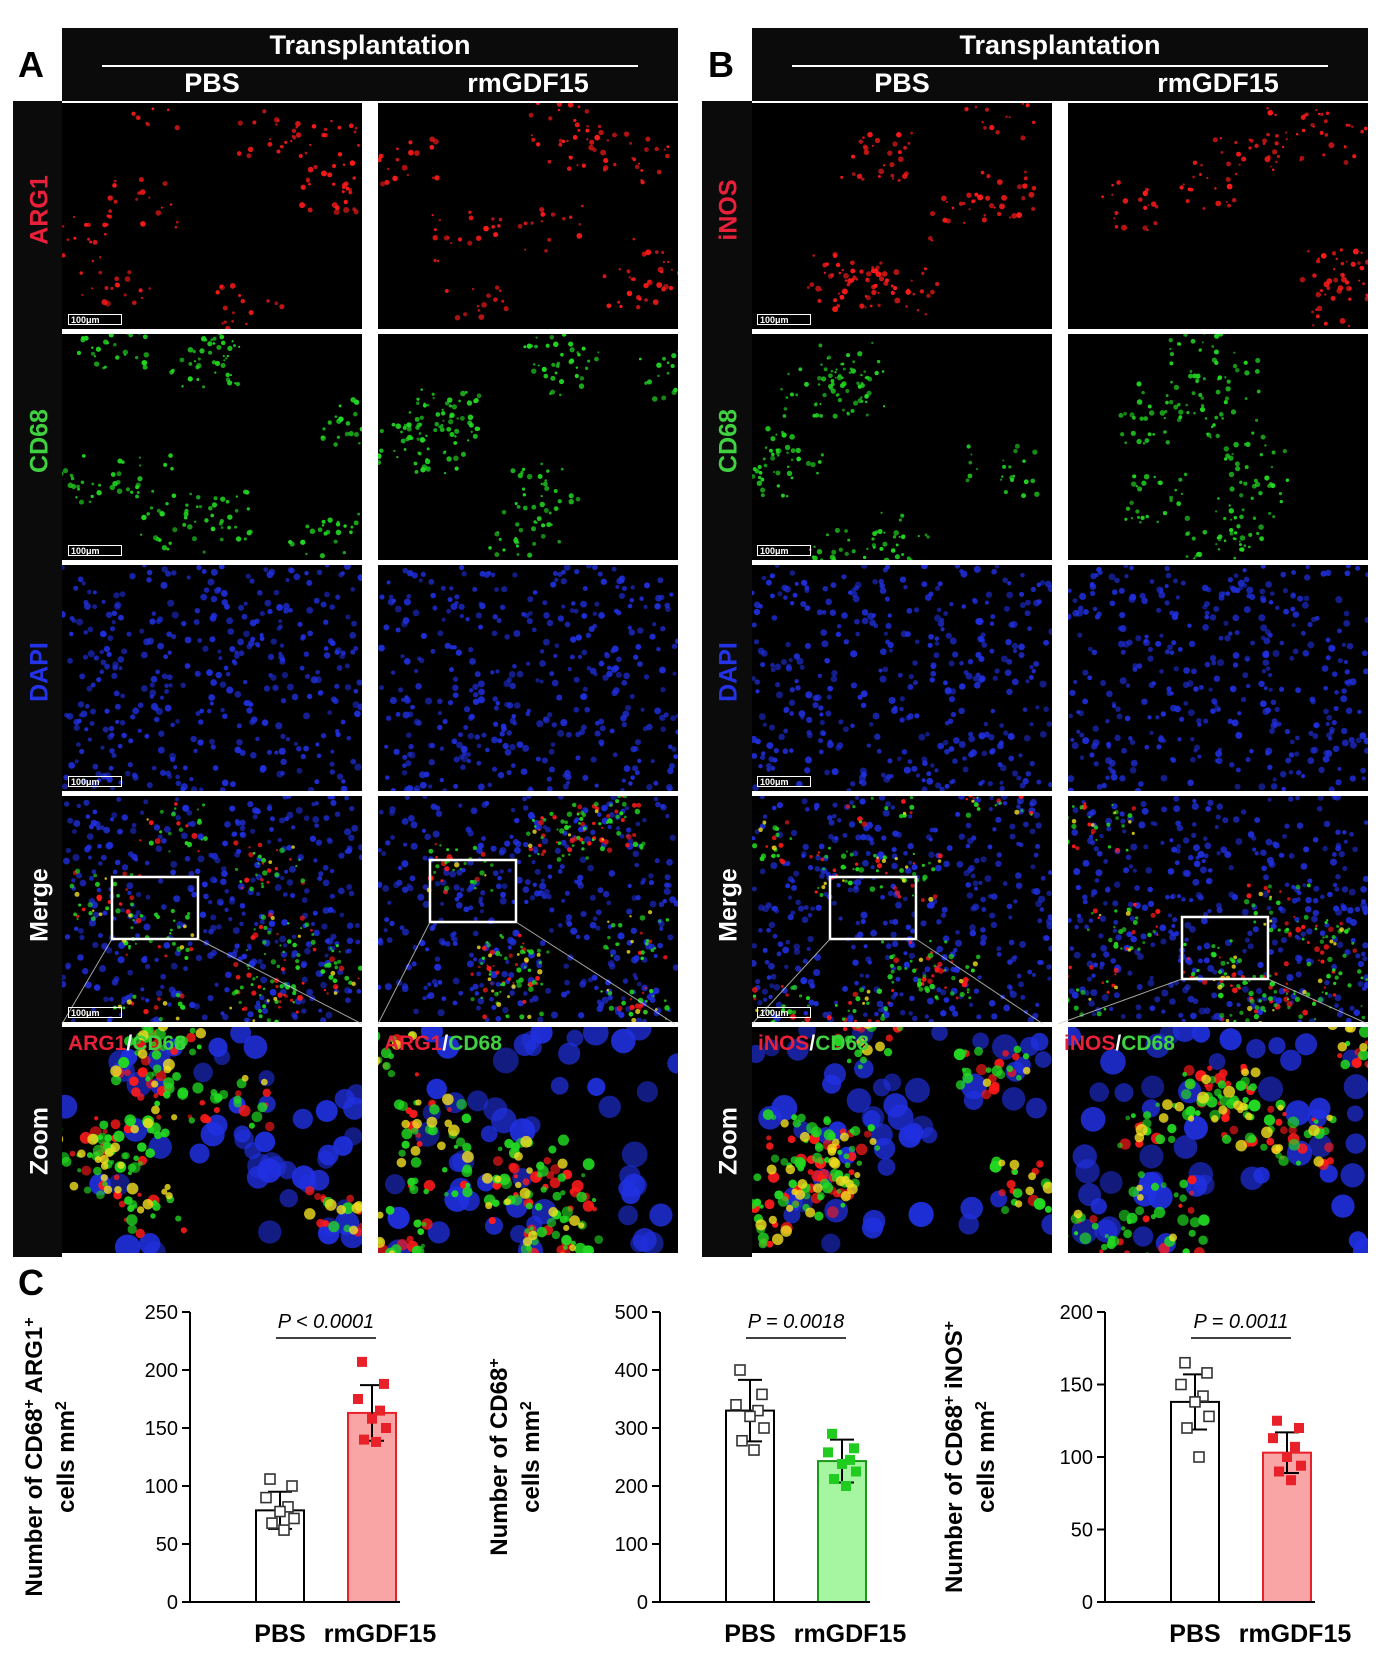  Describe the element at coordinates (750, 1506) in the screenshot. I see `bar-pbs` at that location.